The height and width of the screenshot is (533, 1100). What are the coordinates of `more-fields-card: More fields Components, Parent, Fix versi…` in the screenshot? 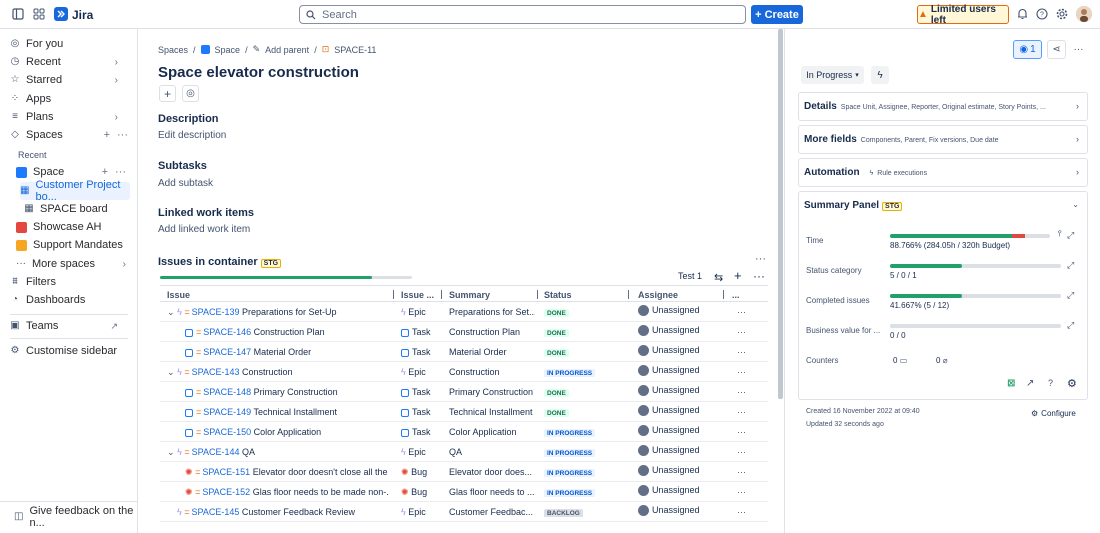 It's located at (943, 139).